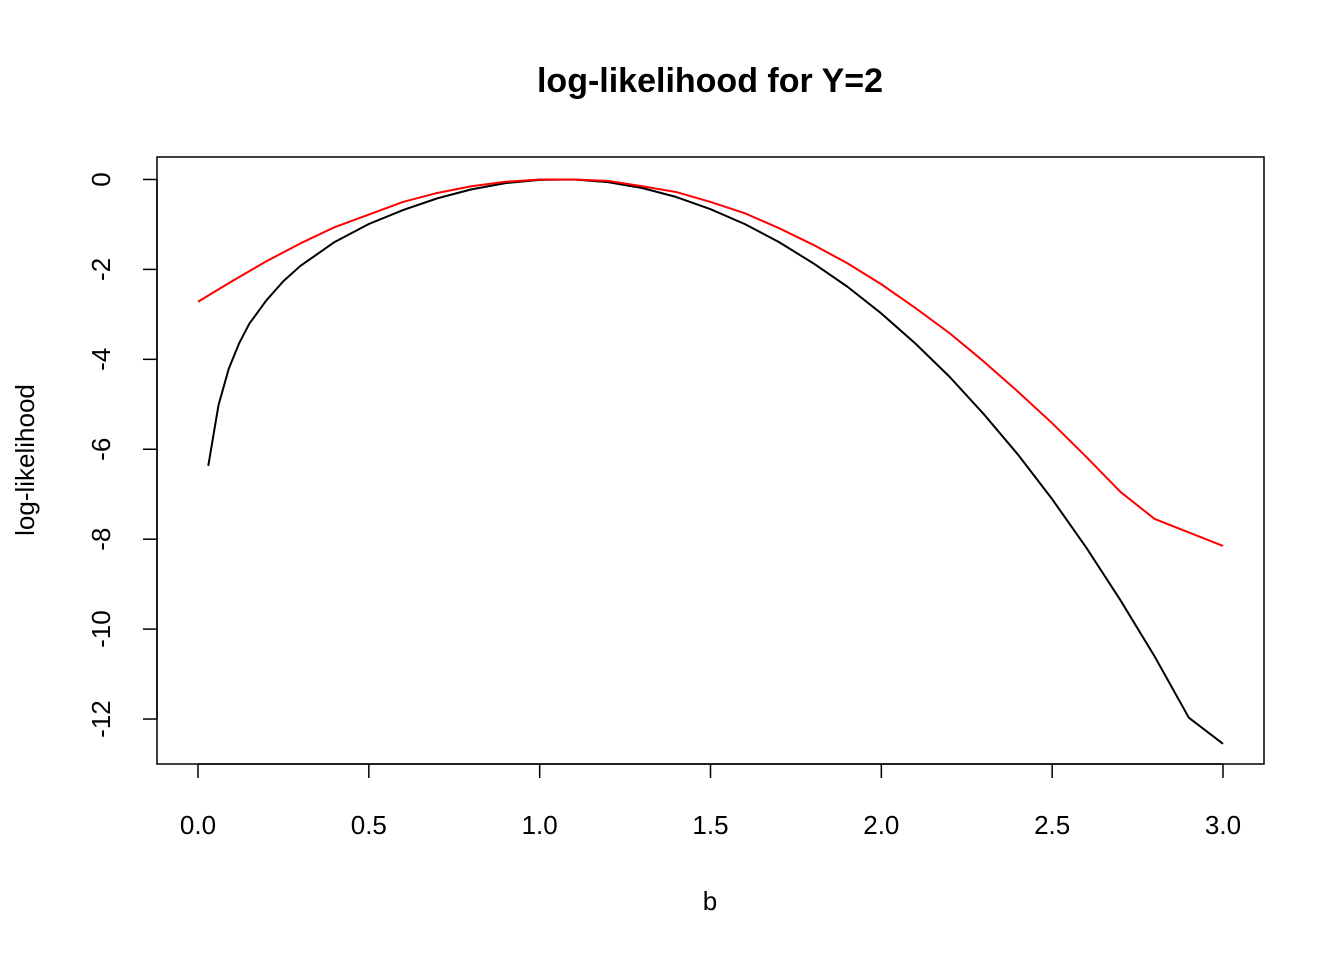 The width and height of the screenshot is (1344, 960). Describe the element at coordinates (1223, 825) in the screenshot. I see `x-tick-label: 3.0` at that location.